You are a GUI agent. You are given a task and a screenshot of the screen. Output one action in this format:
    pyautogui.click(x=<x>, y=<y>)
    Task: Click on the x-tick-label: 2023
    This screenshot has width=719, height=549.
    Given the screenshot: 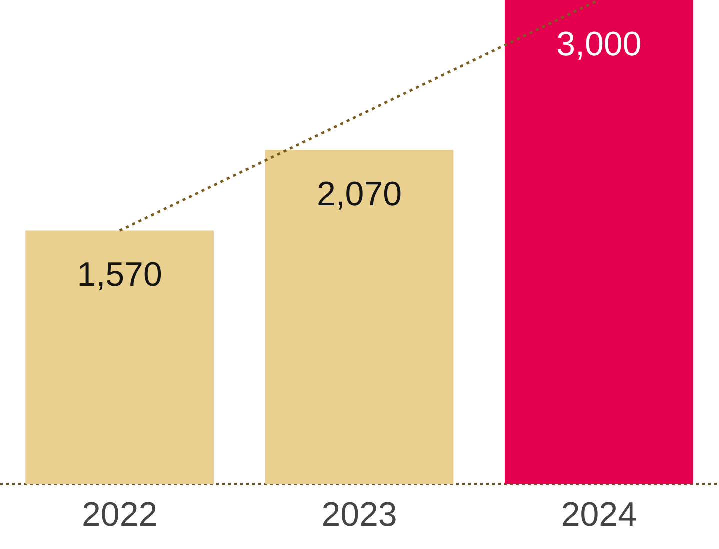 What is the action you would take?
    pyautogui.click(x=360, y=515)
    